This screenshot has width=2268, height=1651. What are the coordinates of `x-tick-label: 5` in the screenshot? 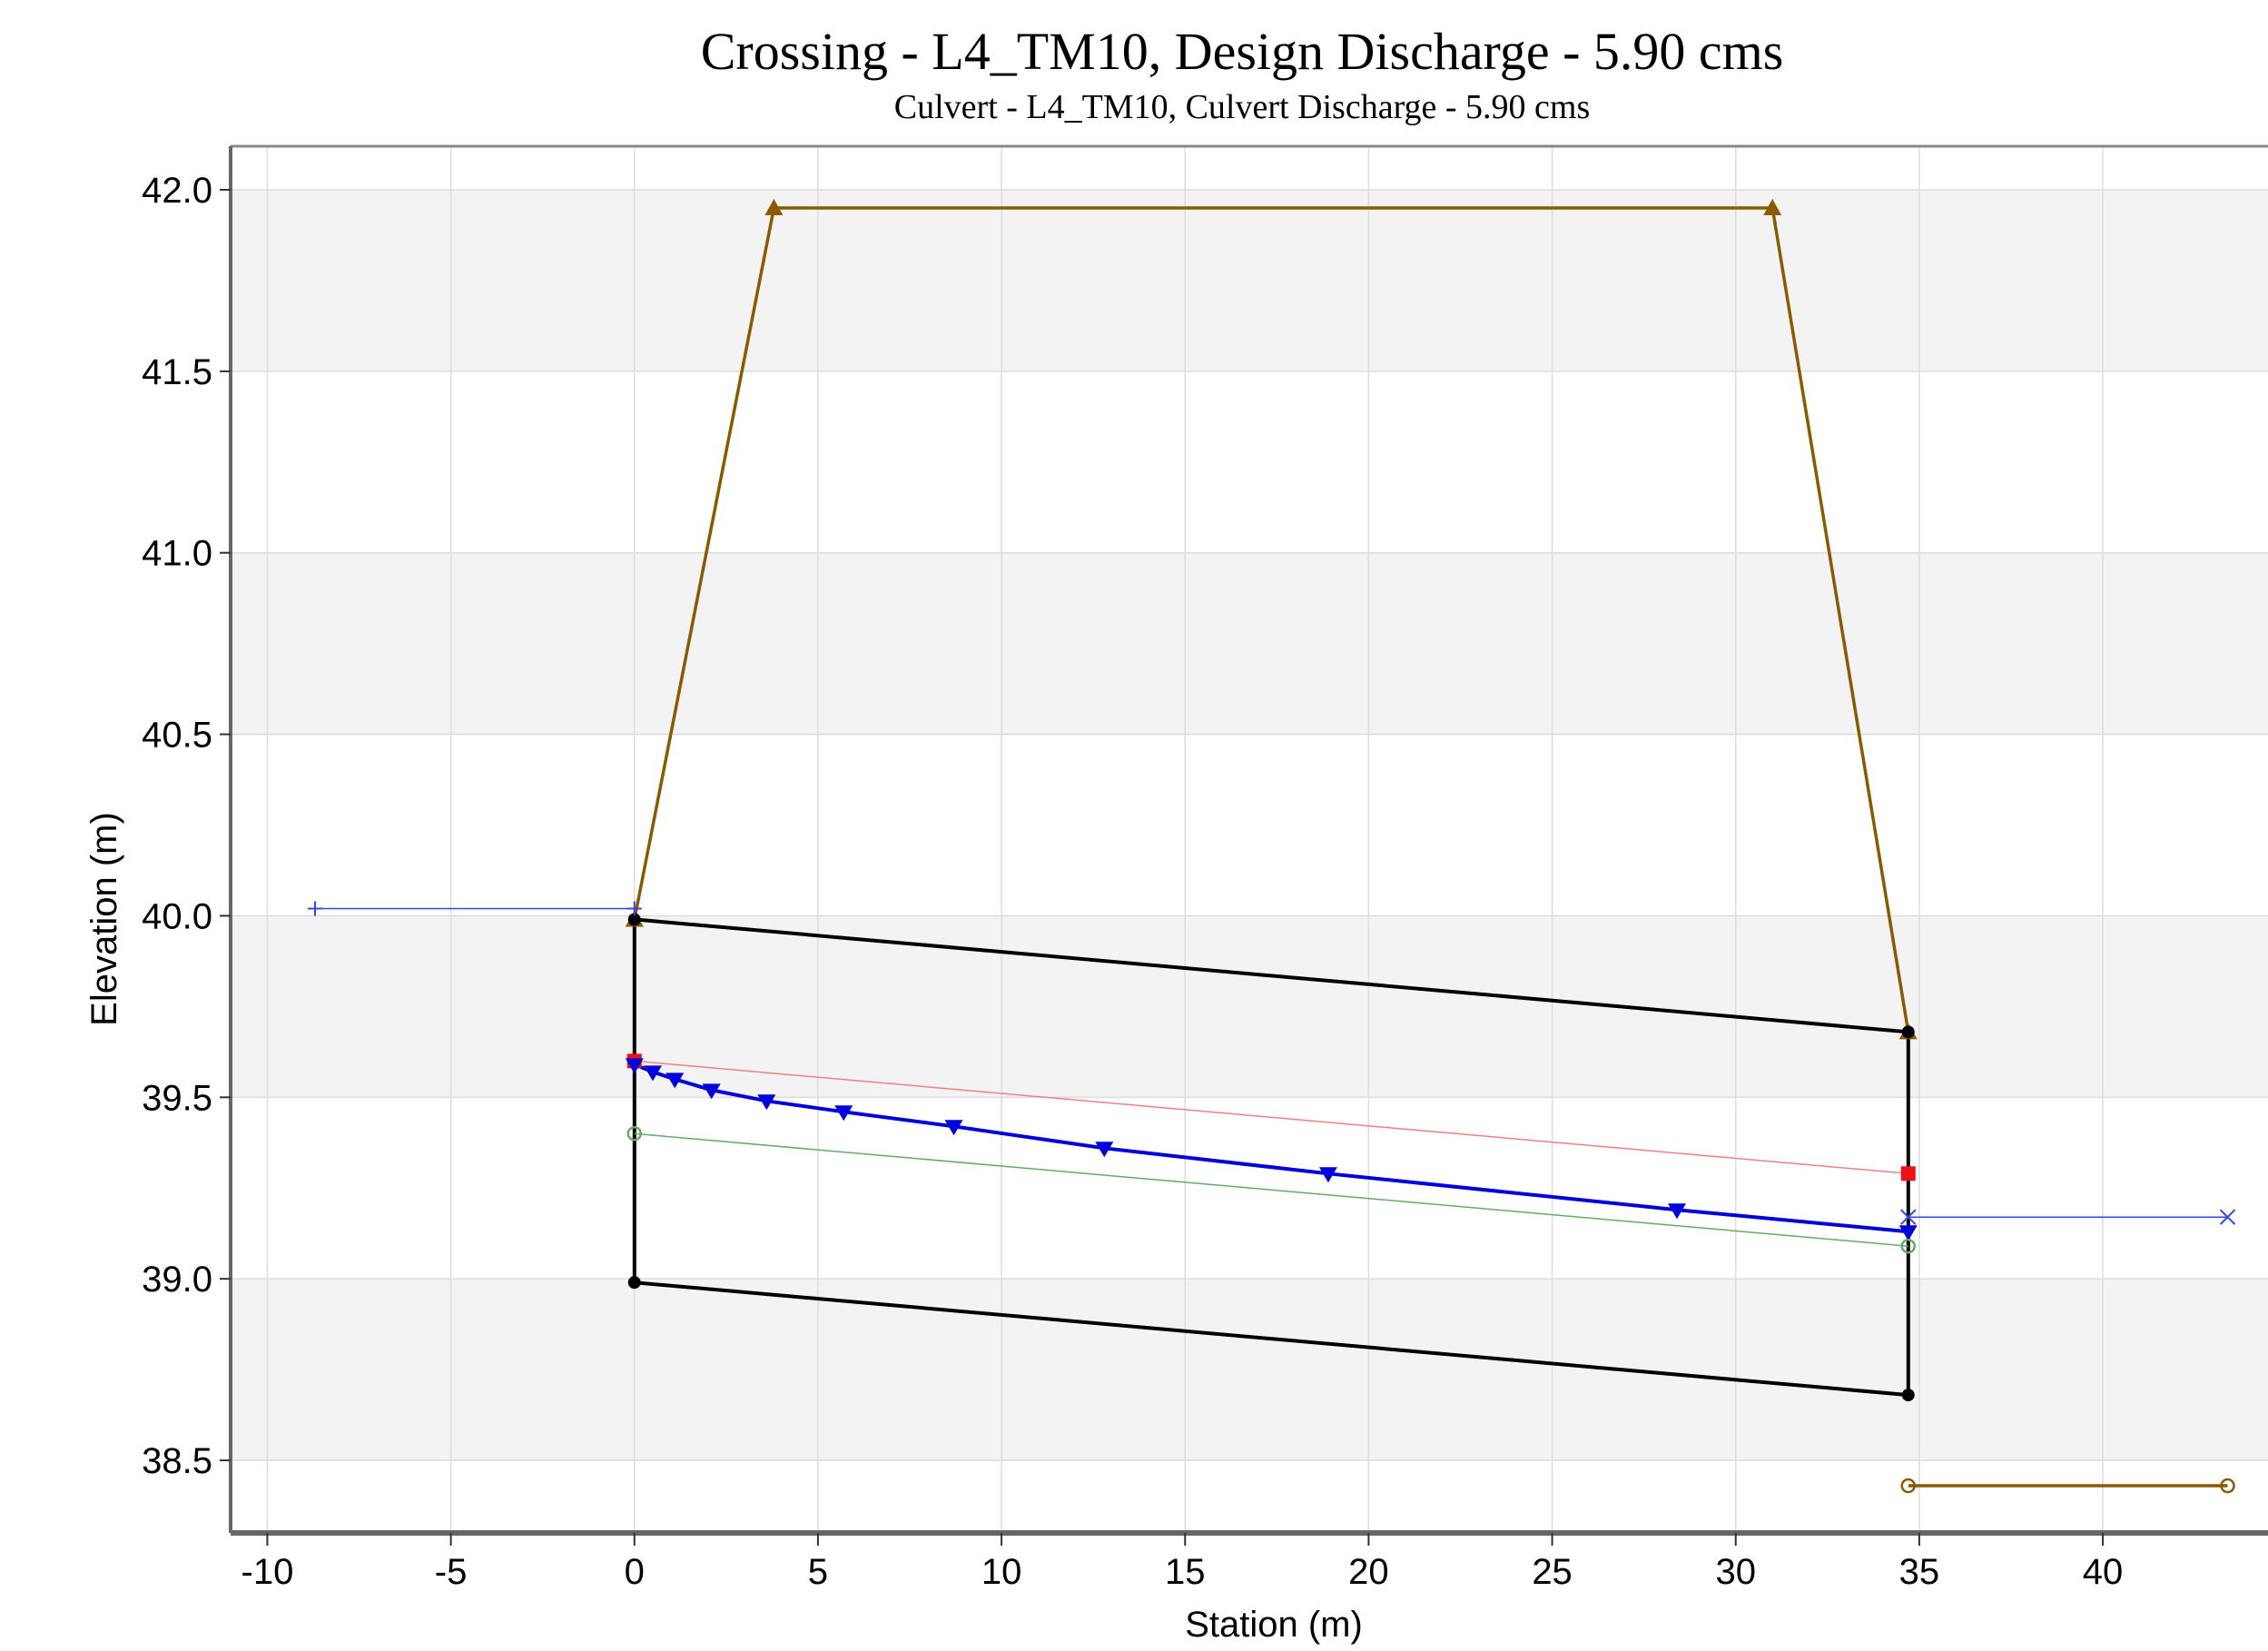 It's located at (818, 1572).